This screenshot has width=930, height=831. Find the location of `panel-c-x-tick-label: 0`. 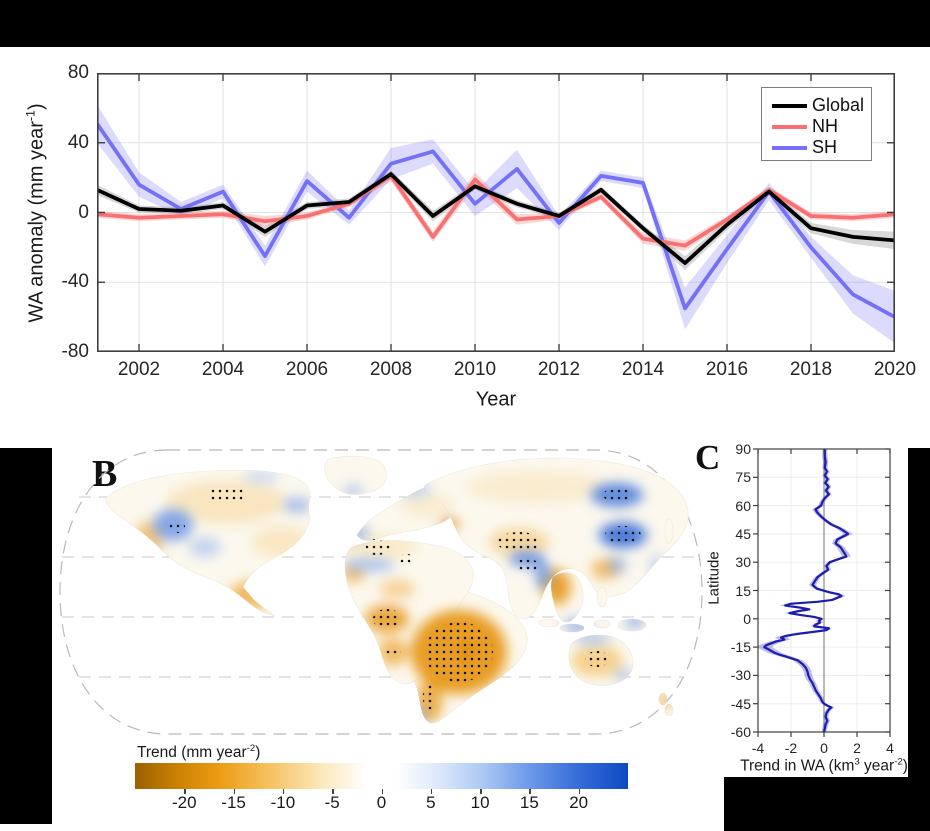

panel-c-x-tick-label: 0 is located at coordinates (824, 748).